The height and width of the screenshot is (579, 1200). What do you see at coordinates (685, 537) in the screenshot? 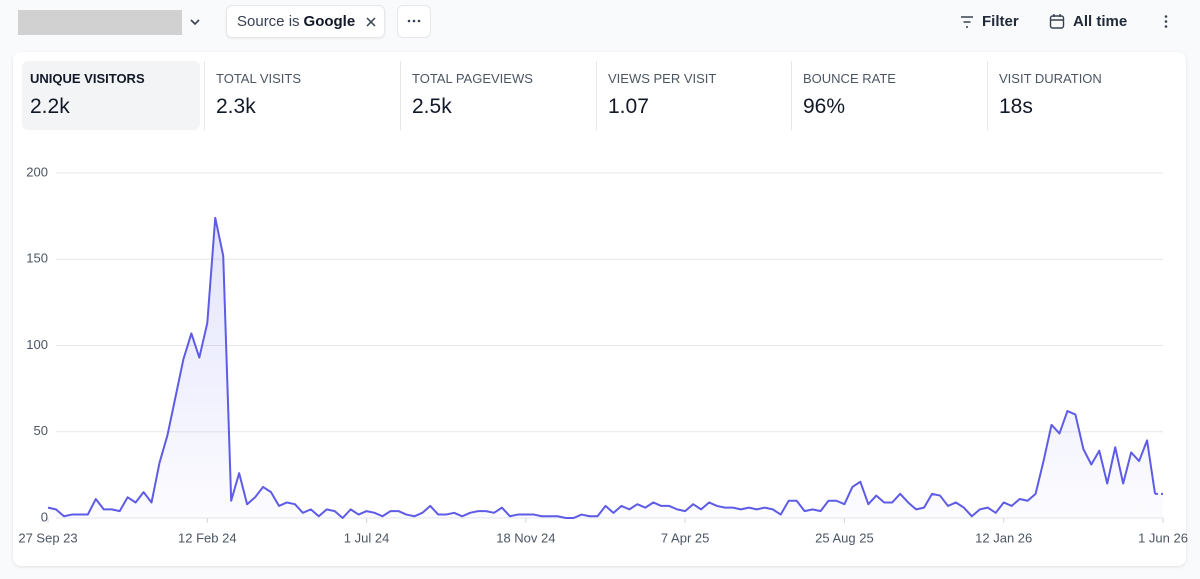
I see `x-tick-label: 7 Apr 25` at bounding box center [685, 537].